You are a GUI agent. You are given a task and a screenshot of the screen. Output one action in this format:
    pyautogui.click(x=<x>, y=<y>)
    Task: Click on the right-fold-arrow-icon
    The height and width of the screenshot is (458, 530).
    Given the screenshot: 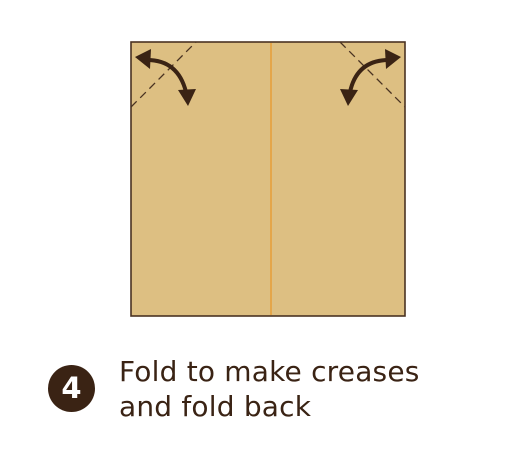 What is the action you would take?
    pyautogui.click(x=370, y=77)
    